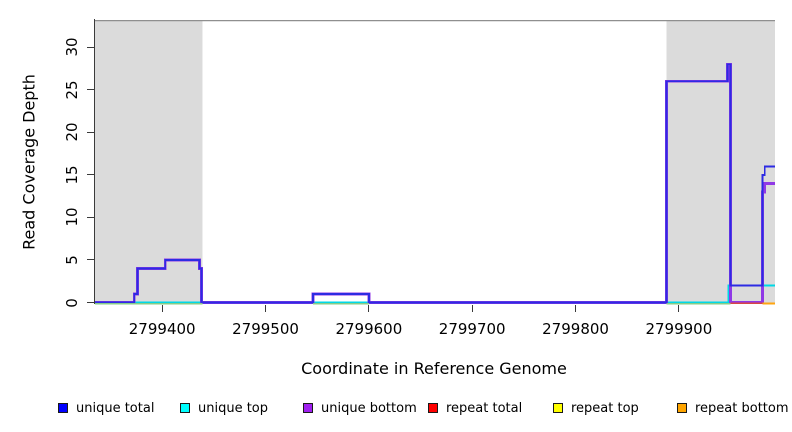 This screenshot has height=432, width=792. I want to click on y-tick-label: 5, so click(72, 260).